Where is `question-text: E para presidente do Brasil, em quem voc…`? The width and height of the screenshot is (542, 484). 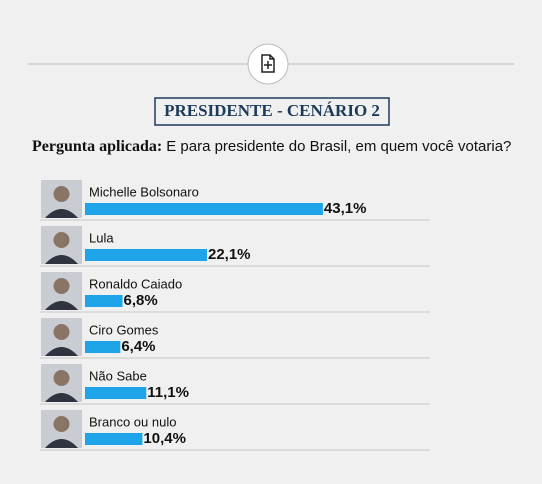 question-text: E para presidente do Brasil, em quem voc… is located at coordinates (338, 146).